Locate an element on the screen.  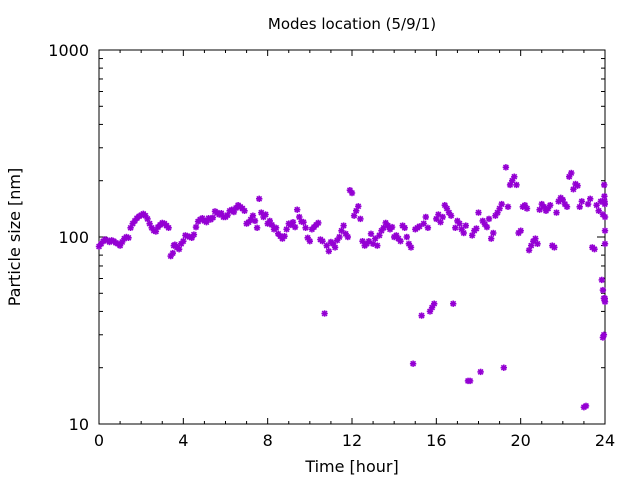
x-tick-label: 20 is located at coordinates (520, 440).